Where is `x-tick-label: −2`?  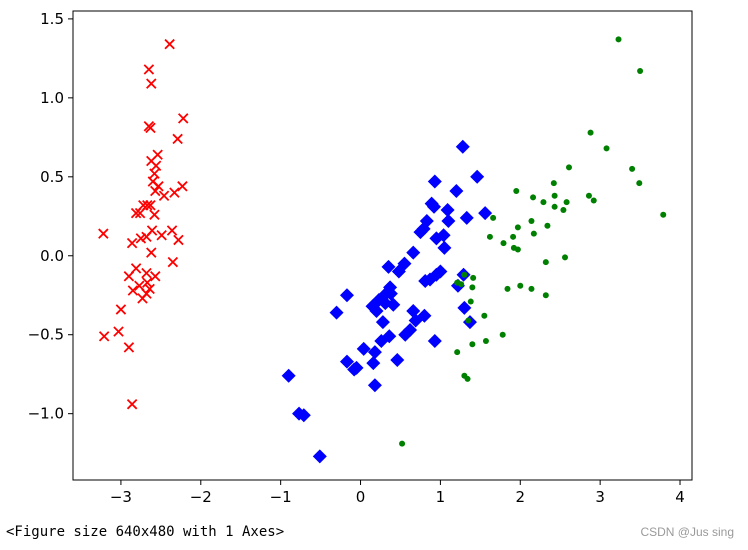 x-tick-label: −2 is located at coordinates (201, 497).